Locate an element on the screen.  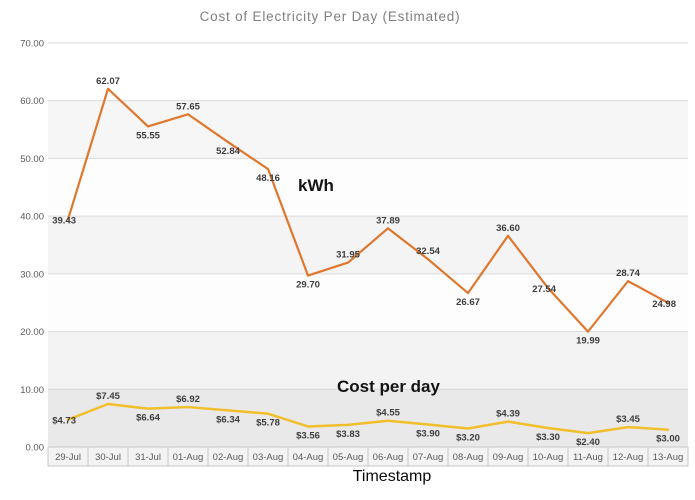
chart-title: Cost of Electricity Per Day (Estimated) is located at coordinates (330, 16).